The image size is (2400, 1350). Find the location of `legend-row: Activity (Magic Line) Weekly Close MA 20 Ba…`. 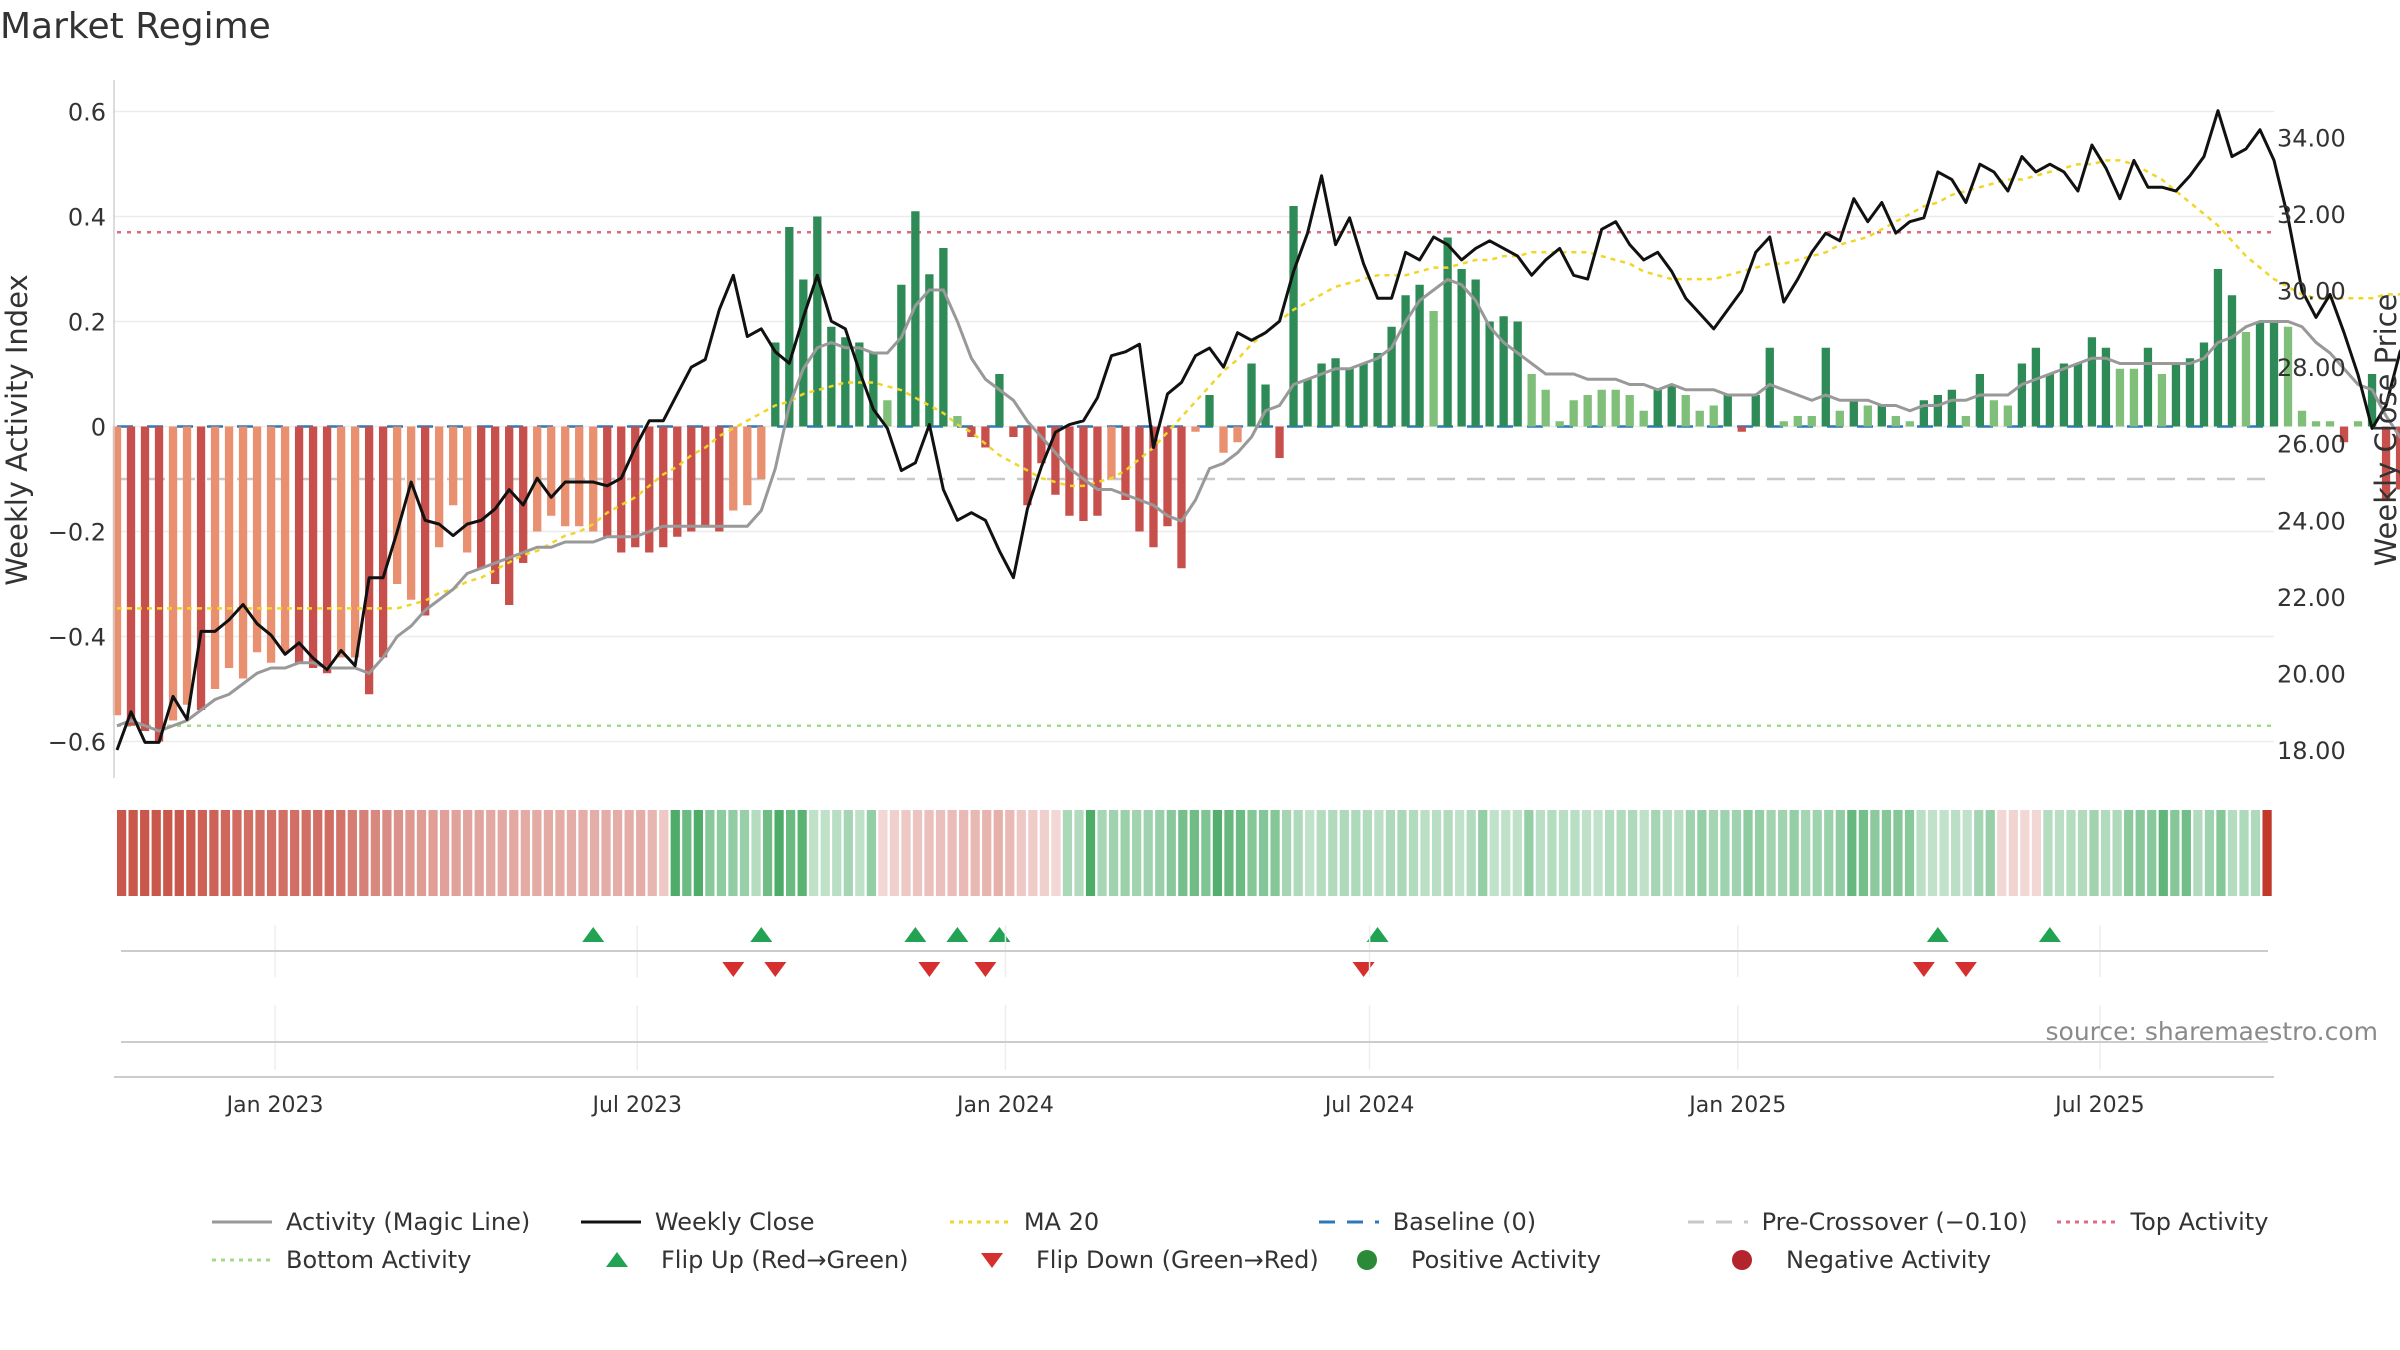

legend-row: Activity (Magic Line) Weekly Close MA 20 Ba… is located at coordinates (1270, 1222).